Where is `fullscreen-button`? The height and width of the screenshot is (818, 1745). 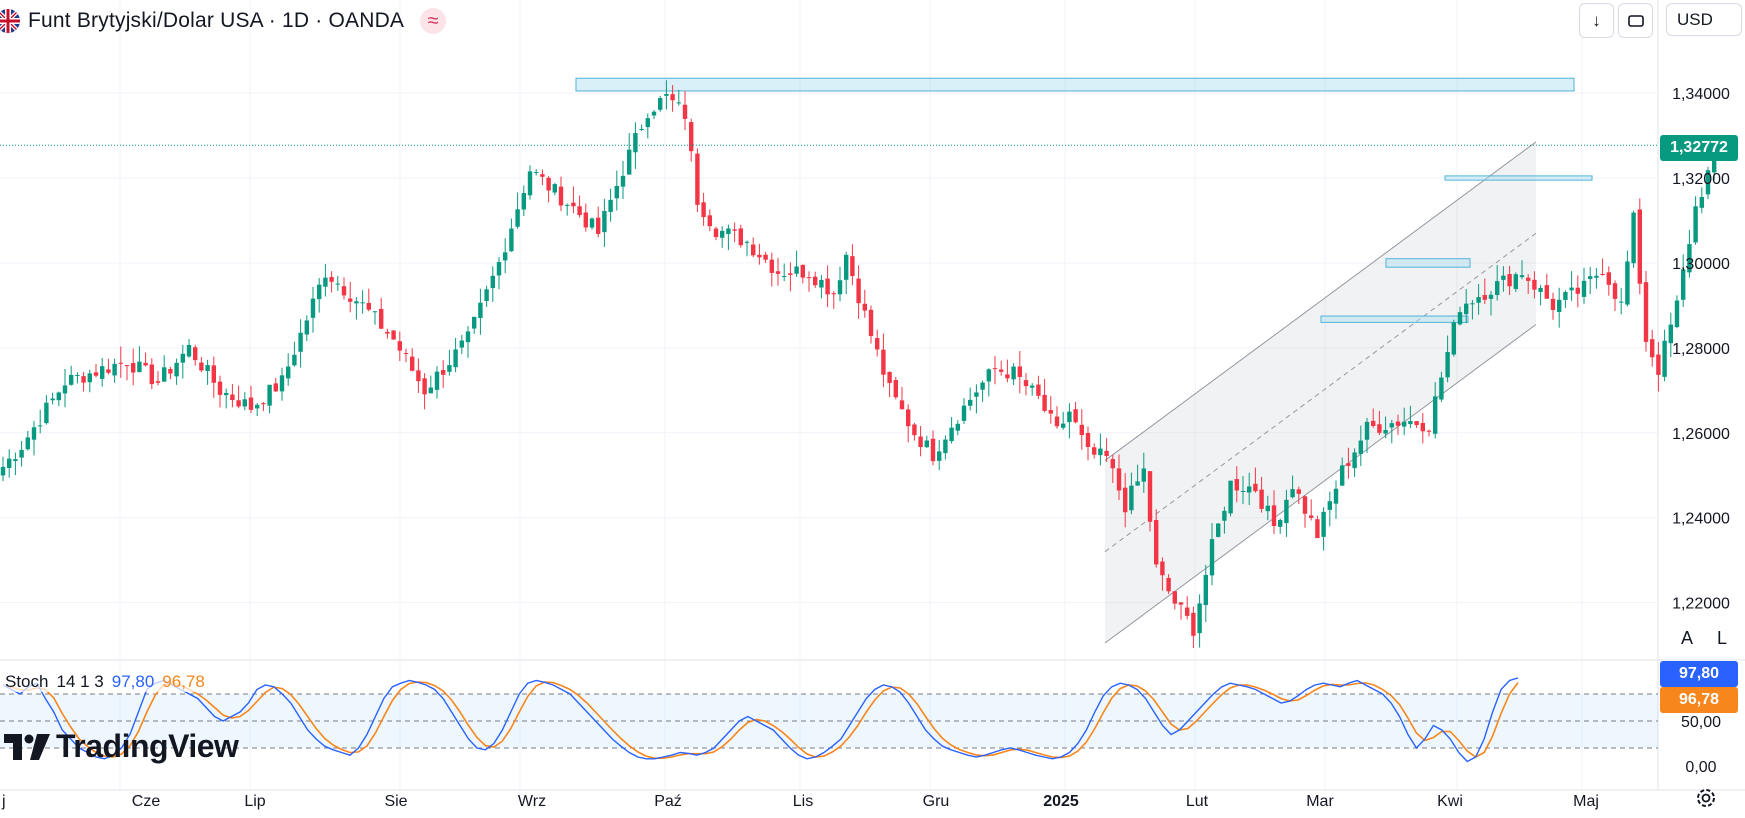
fullscreen-button is located at coordinates (1635, 20).